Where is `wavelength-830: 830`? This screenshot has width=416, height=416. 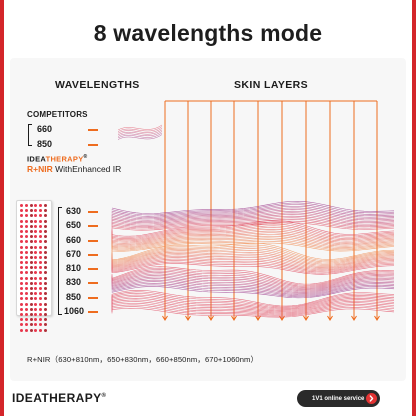
wavelength-830: 830 is located at coordinates (74, 282).